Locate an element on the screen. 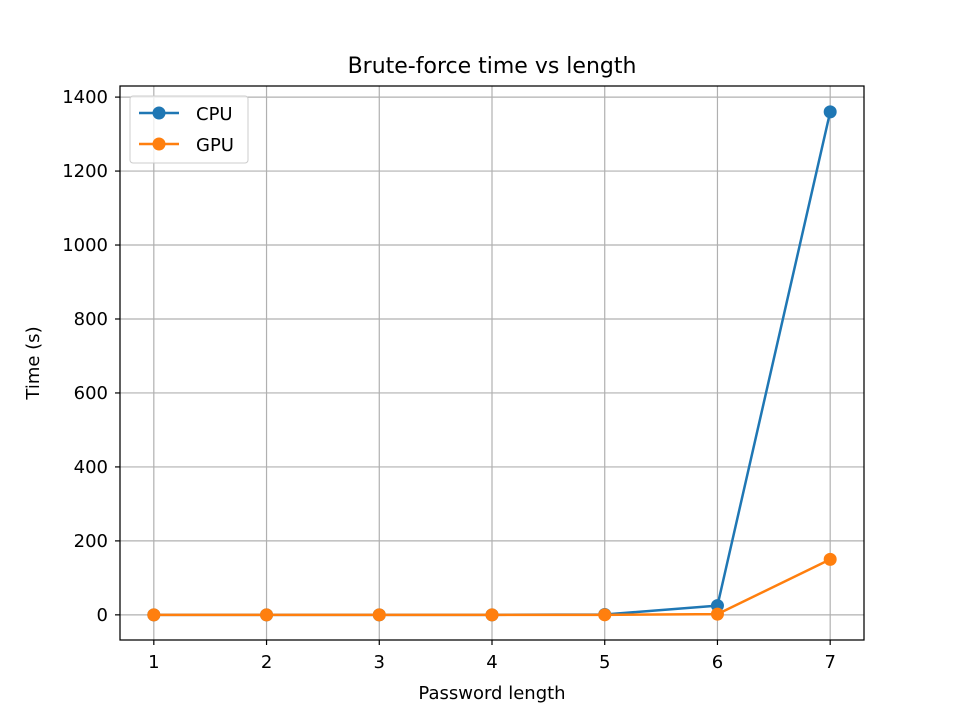 The width and height of the screenshot is (960, 720). legend-marker-cpu is located at coordinates (159, 113).